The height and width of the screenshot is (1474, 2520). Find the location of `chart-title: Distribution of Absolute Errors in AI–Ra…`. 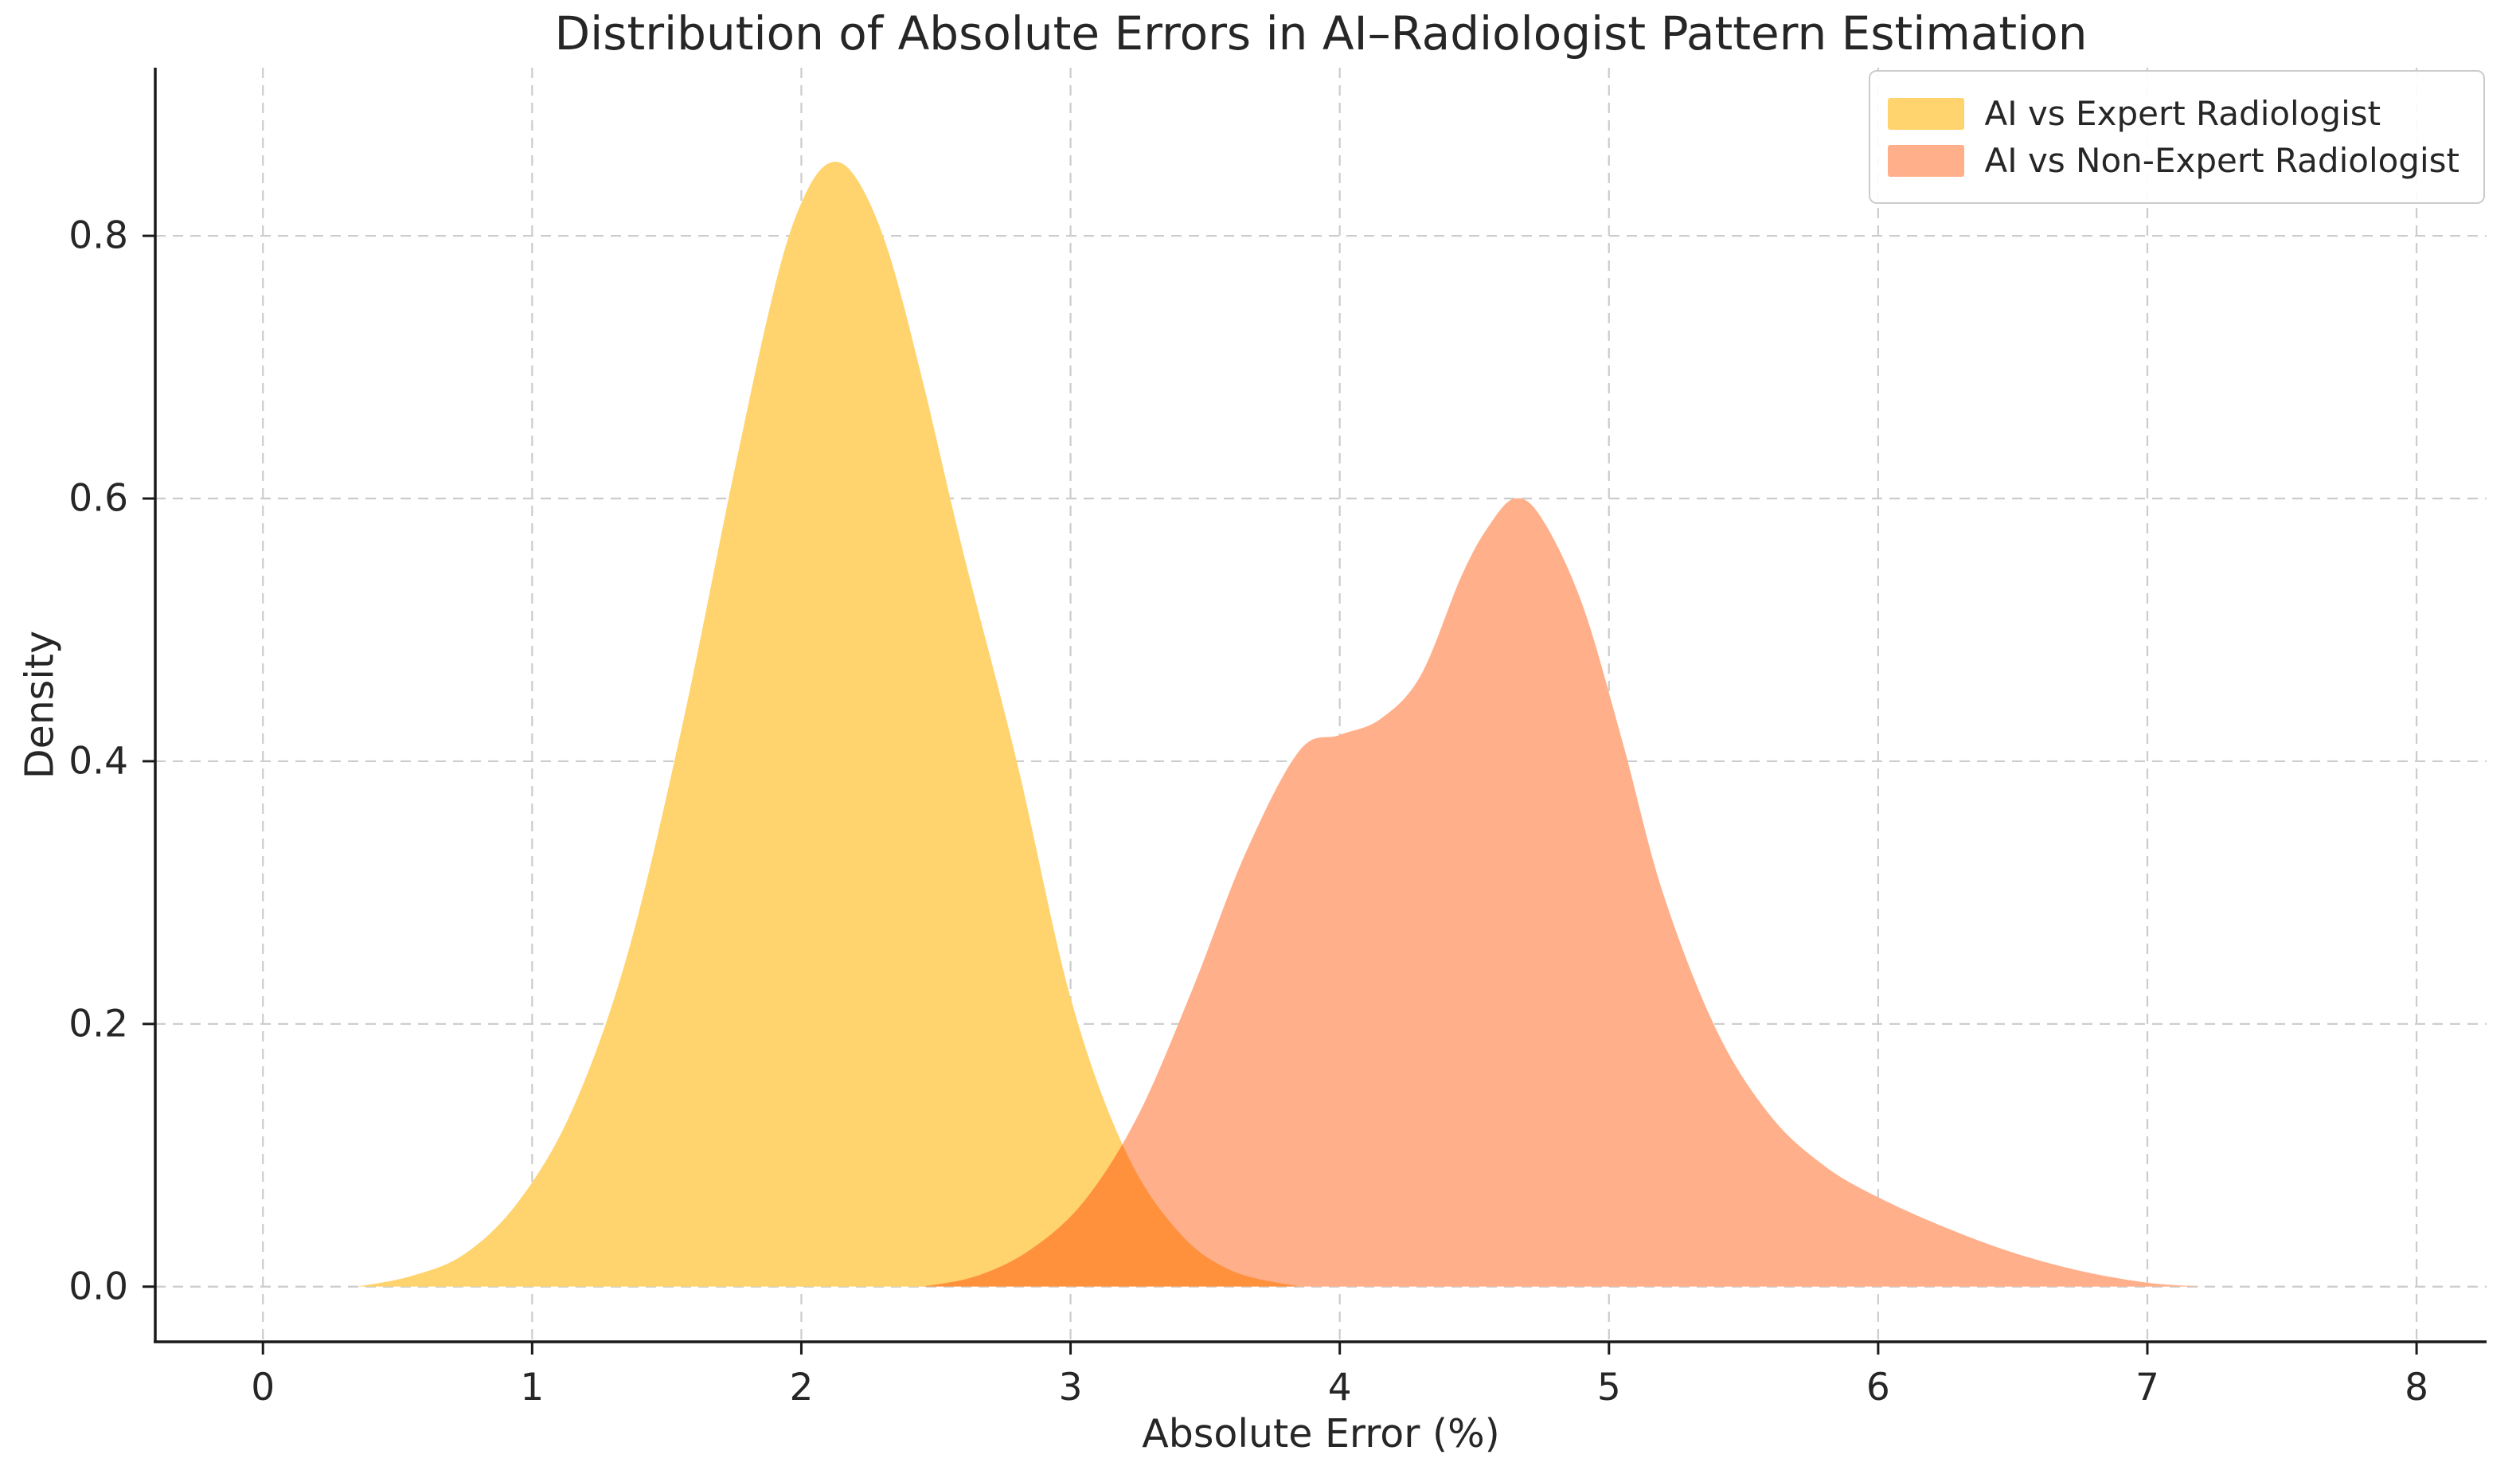

chart-title: Distribution of Absolute Errors in AI–Ra… is located at coordinates (1321, 33).